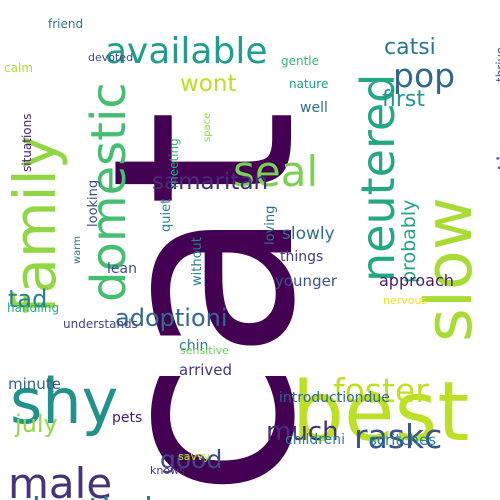  Describe the element at coordinates (334, 398) in the screenshot. I see `word-introductiondue: introductiondue` at that location.